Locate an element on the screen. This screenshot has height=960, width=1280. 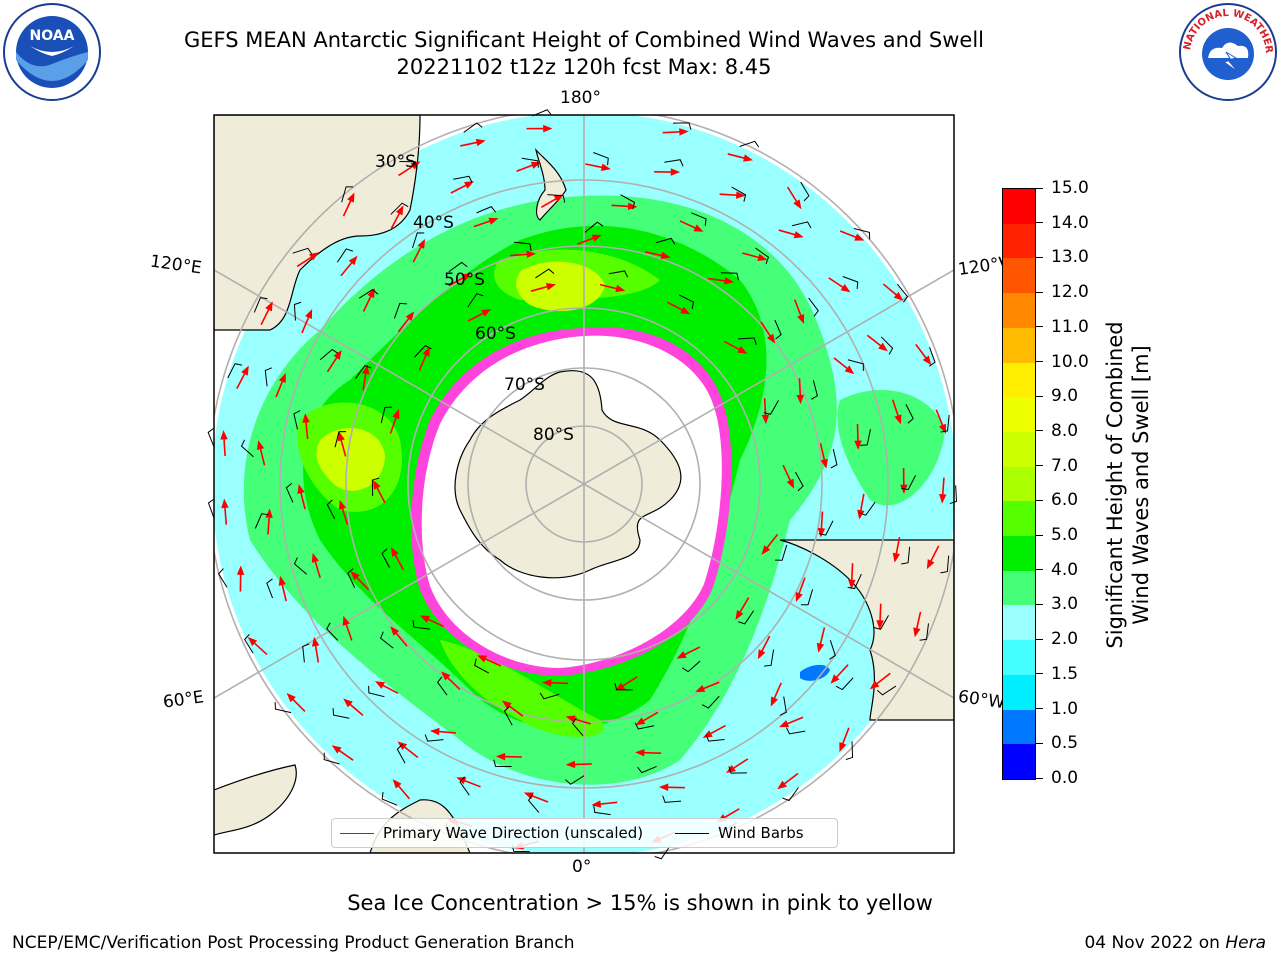
madagascar is located at coordinates (255, 800).